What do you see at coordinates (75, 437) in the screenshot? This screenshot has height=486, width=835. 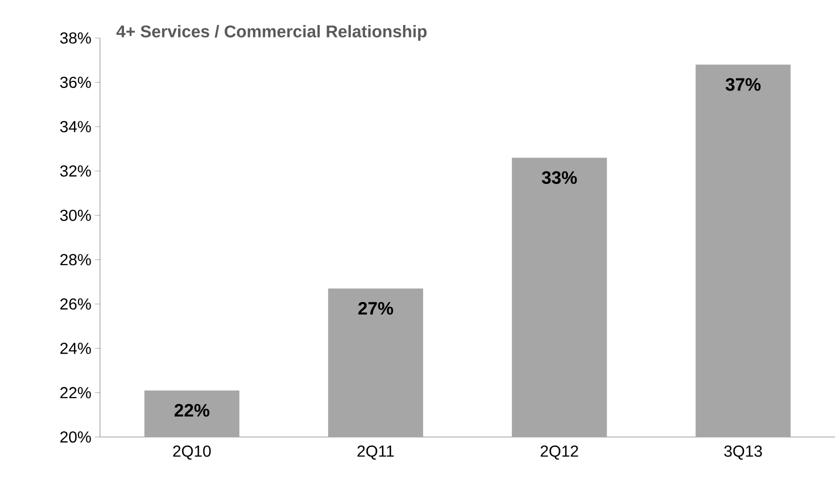 I see `y-tick-label: 20%` at bounding box center [75, 437].